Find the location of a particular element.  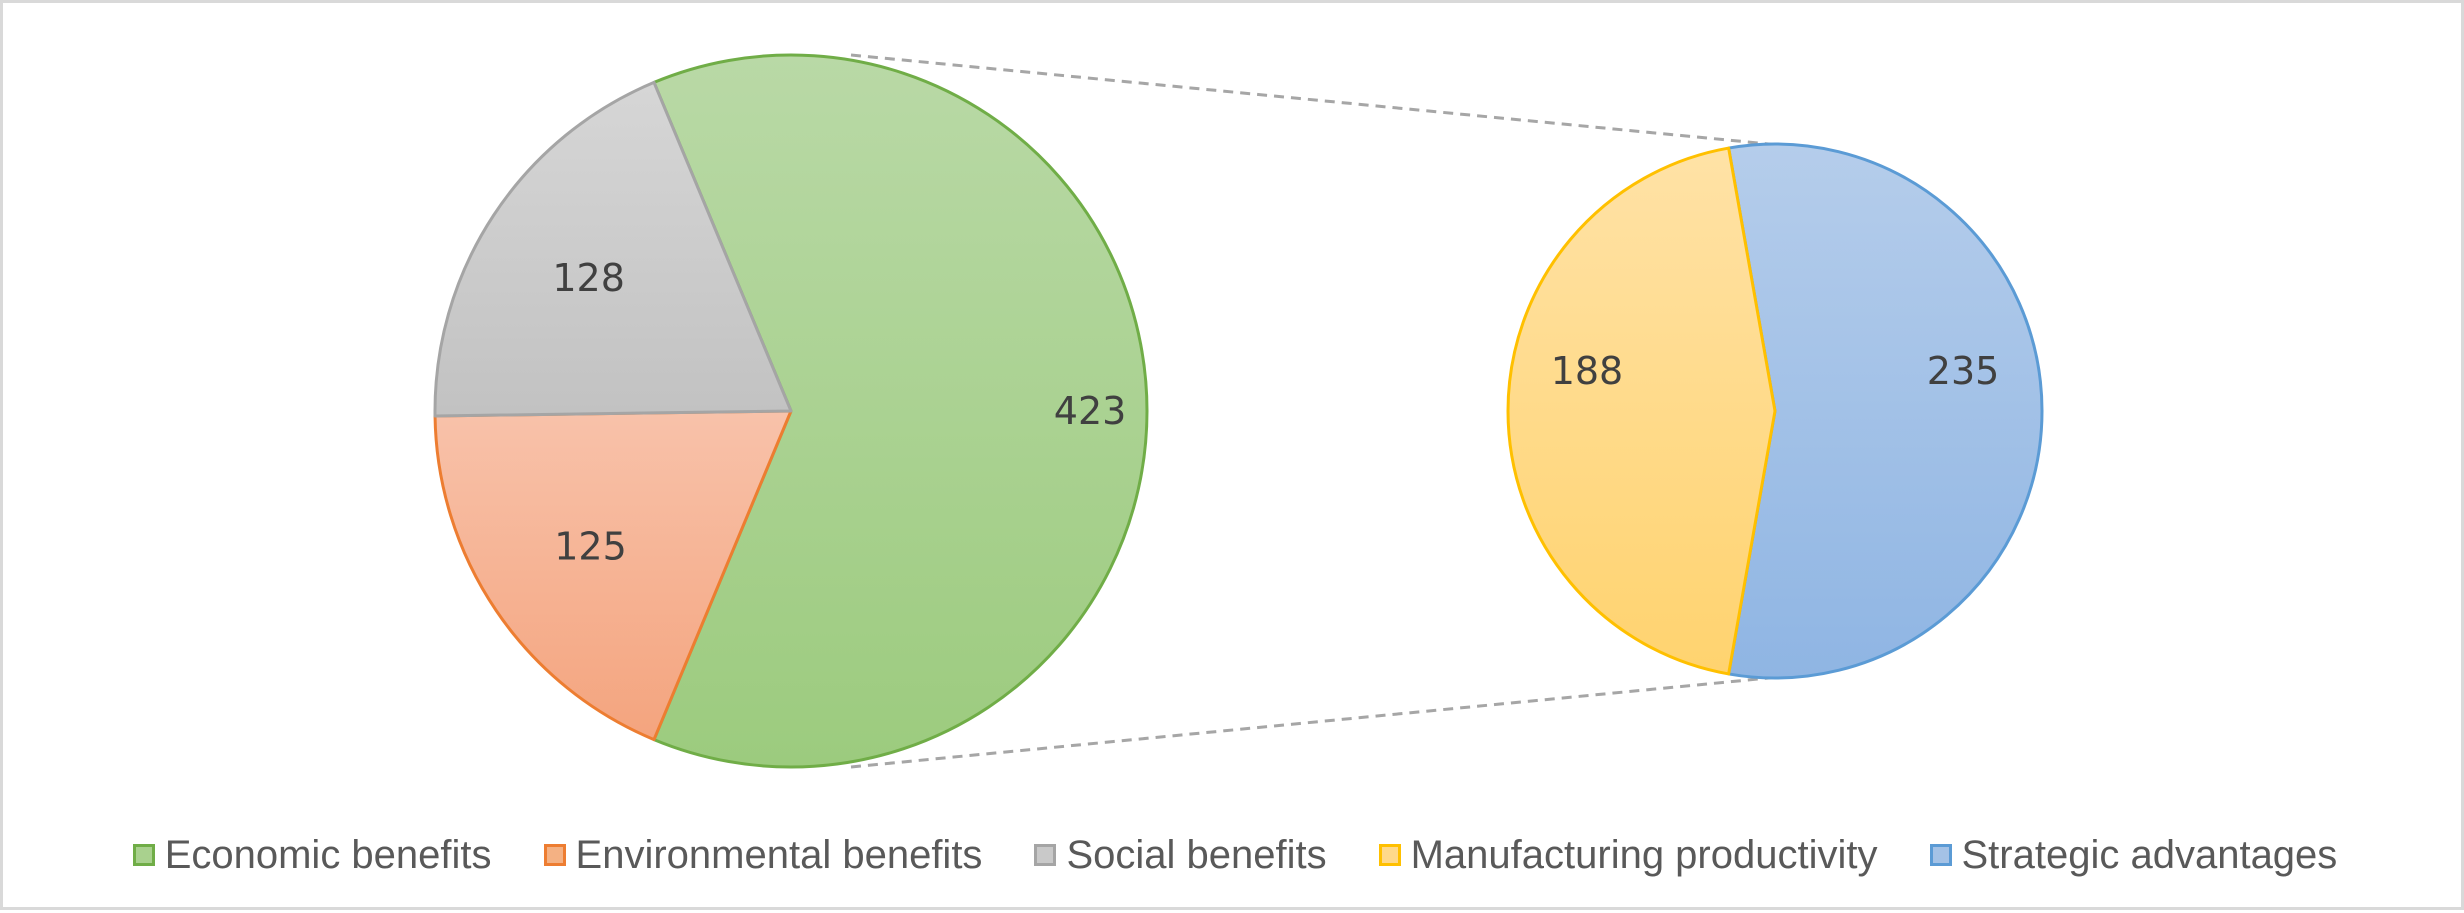

legend-label-social-benefits: Social benefits is located at coordinates (1196, 854).